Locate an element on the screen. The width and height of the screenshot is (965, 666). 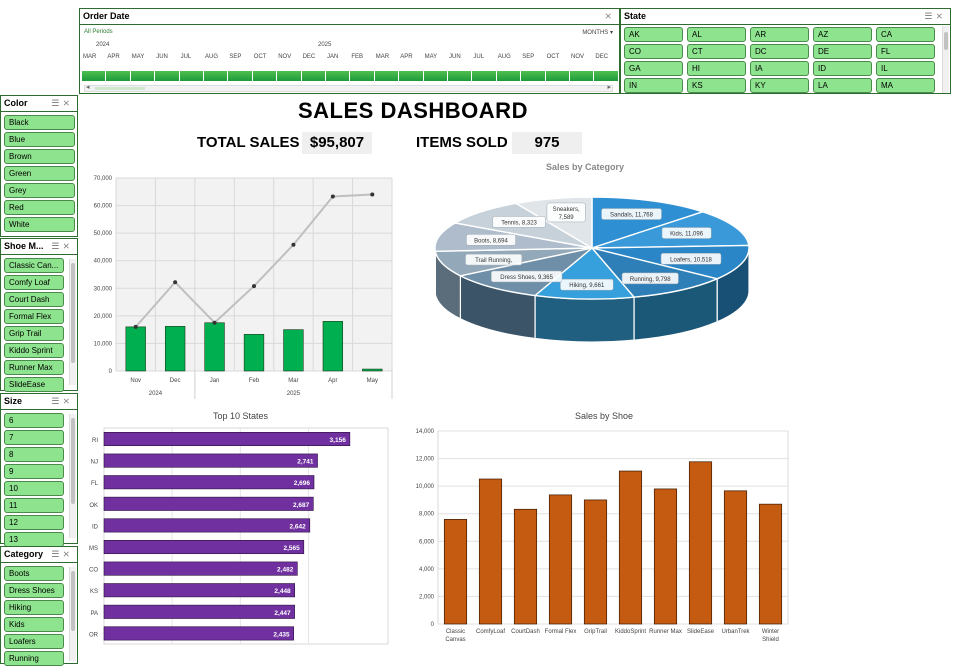
category-scrollbar is located at coordinates (72, 614).